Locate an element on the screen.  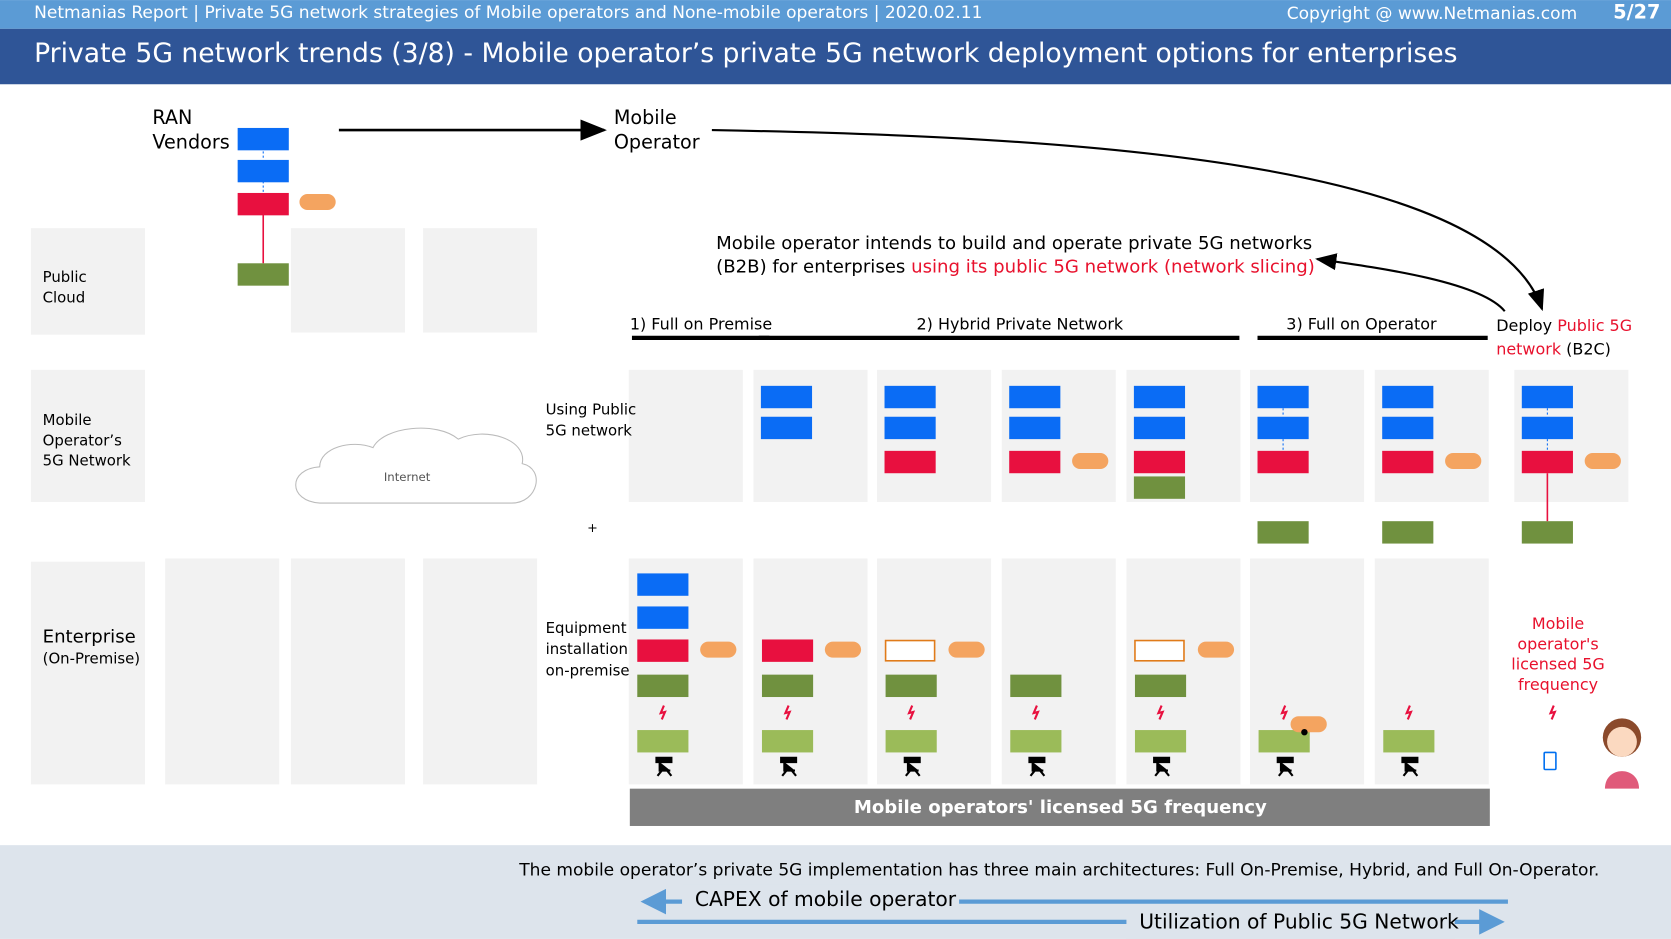
user-icon is located at coordinates (1592, 753).